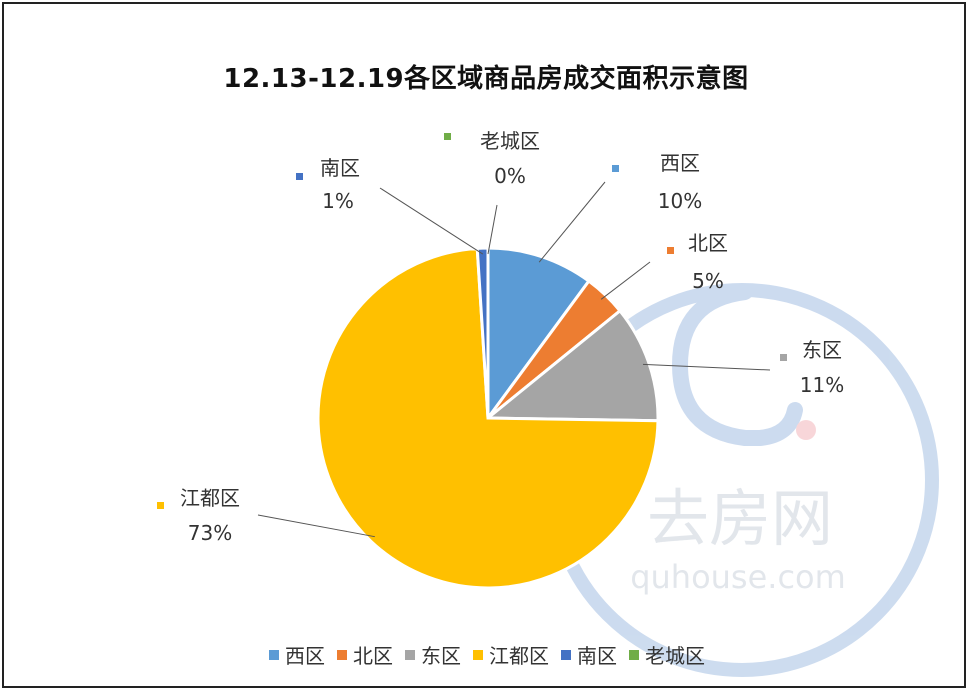  I want to click on data-label-percent: 10%, so click(680, 201).